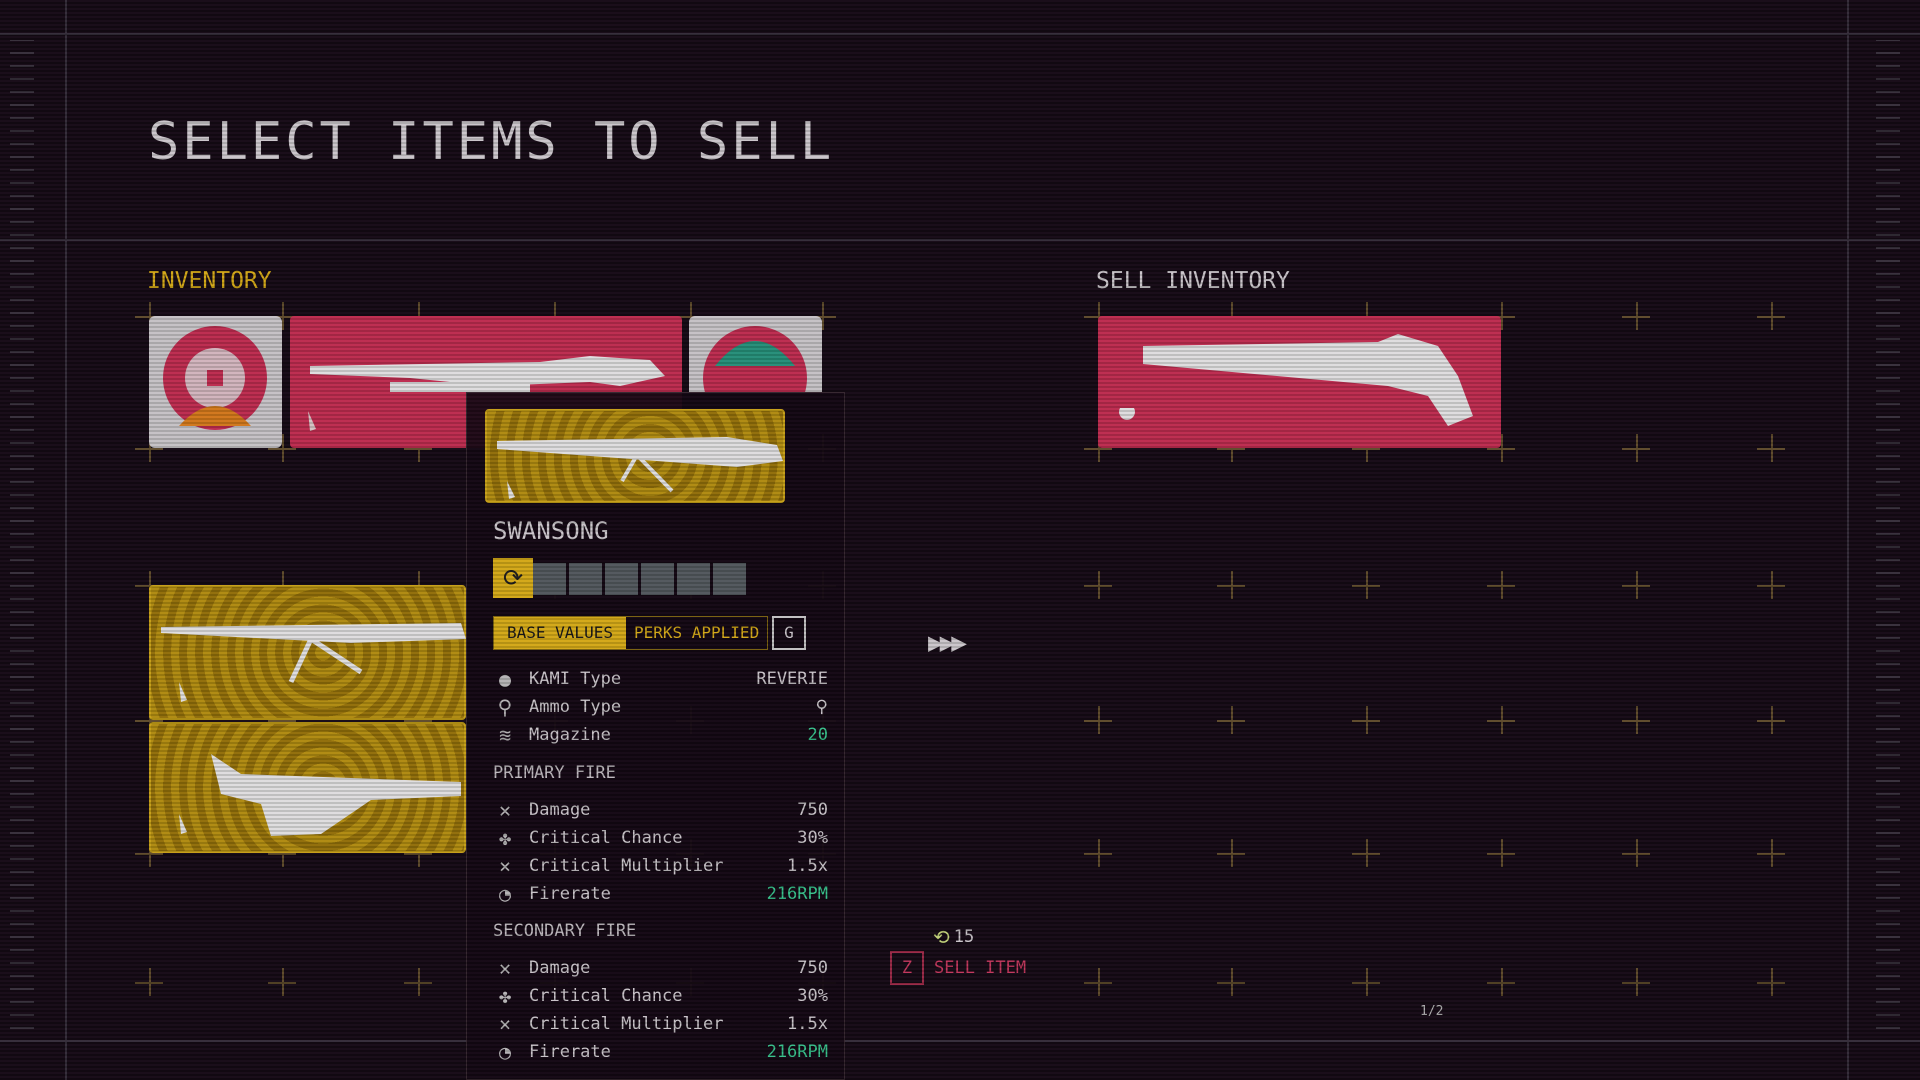 This screenshot has width=1920, height=1080. What do you see at coordinates (560, 633) in the screenshot?
I see `tab-base-values: BASE VALUES` at bounding box center [560, 633].